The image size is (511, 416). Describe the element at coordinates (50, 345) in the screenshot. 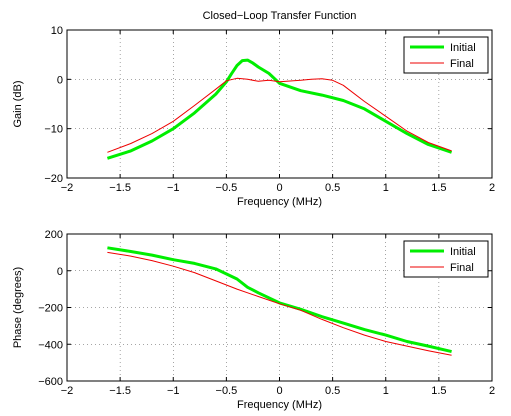

I see `y-tick-label: −400` at that location.